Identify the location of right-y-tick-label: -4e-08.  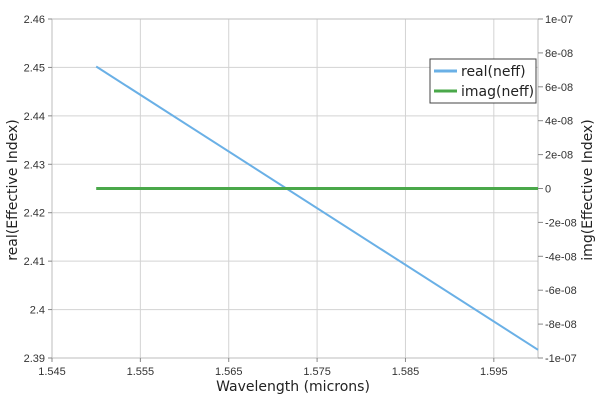
(561, 257).